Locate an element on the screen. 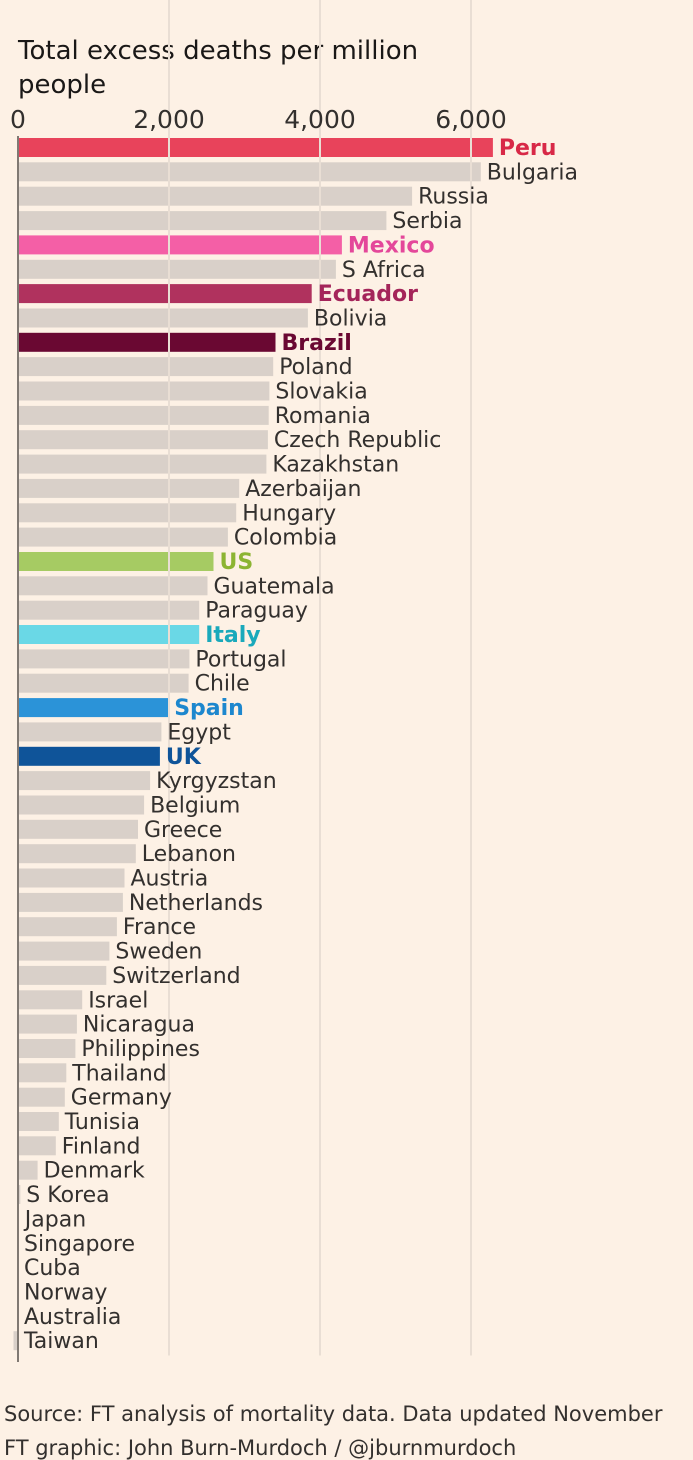 This screenshot has height=1460, width=693. bar-label-cuba: Cuba is located at coordinates (52, 1268).